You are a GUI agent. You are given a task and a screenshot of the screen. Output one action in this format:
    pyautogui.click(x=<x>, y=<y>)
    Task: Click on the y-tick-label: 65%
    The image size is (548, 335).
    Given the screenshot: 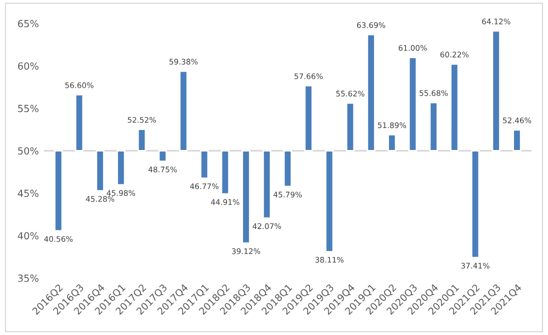 What is the action you would take?
    pyautogui.click(x=28, y=24)
    